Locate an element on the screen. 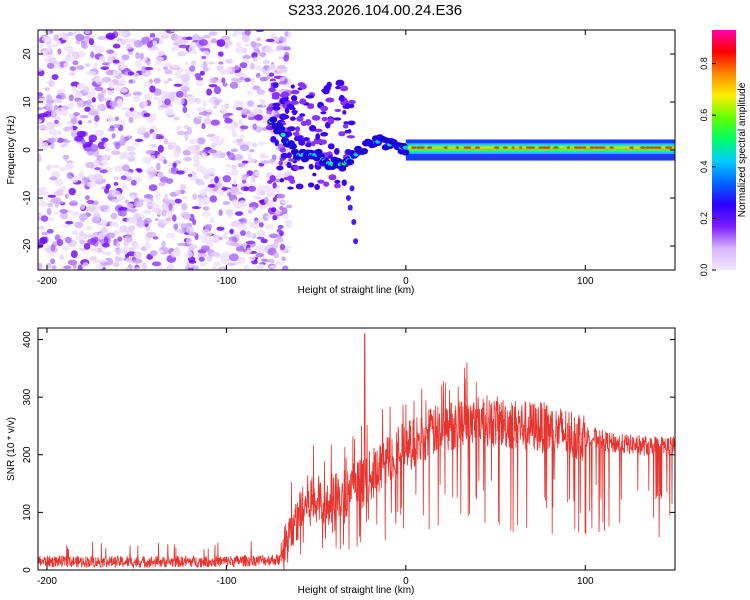  snr-x-tick-label: -100 is located at coordinates (226, 581).